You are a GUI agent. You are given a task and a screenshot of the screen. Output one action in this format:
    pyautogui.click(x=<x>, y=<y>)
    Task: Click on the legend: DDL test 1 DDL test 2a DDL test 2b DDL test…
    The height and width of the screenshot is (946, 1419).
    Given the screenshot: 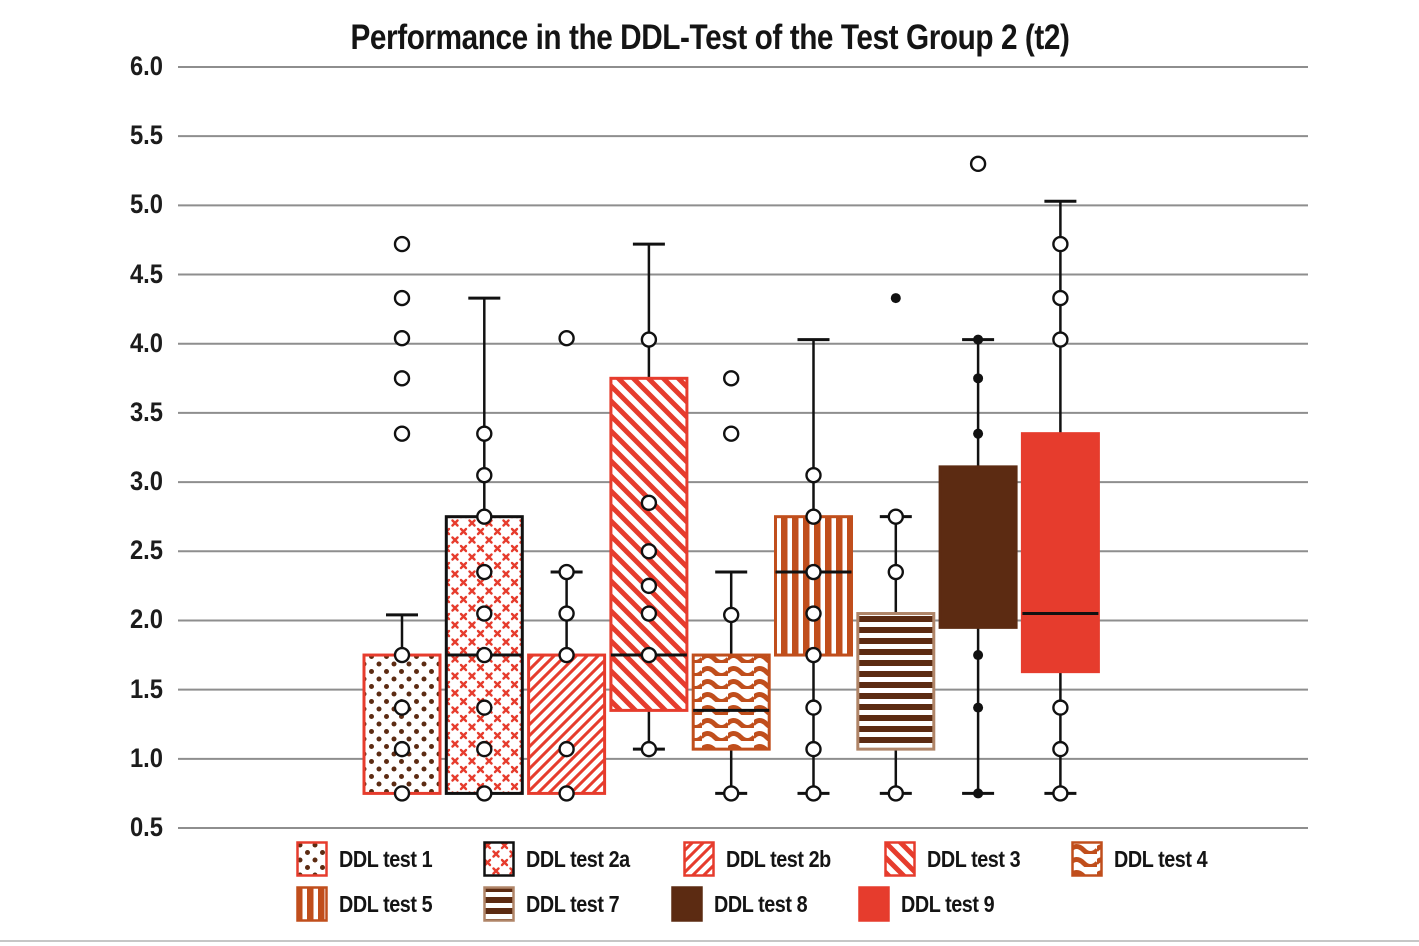 What is the action you would take?
    pyautogui.click(x=759, y=886)
    